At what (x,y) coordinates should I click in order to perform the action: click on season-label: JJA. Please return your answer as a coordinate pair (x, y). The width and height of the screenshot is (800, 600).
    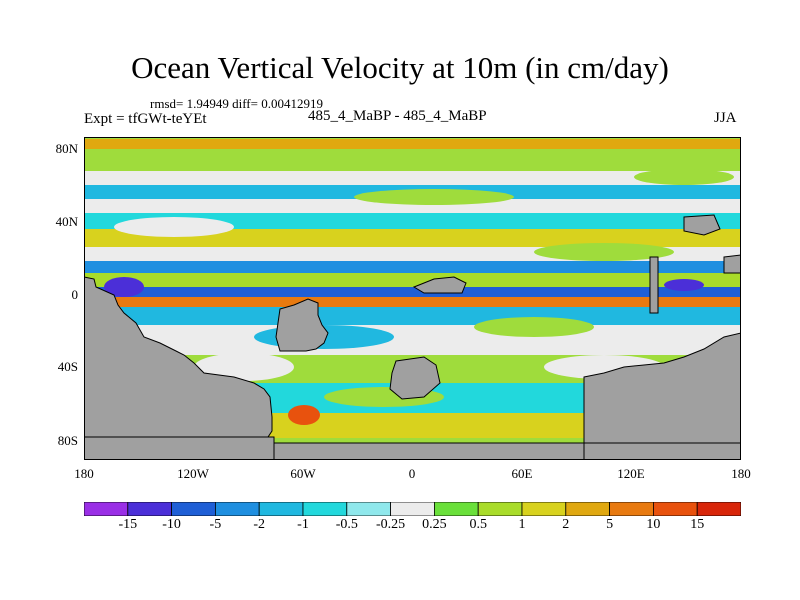
    Looking at the image, I should click on (725, 118).